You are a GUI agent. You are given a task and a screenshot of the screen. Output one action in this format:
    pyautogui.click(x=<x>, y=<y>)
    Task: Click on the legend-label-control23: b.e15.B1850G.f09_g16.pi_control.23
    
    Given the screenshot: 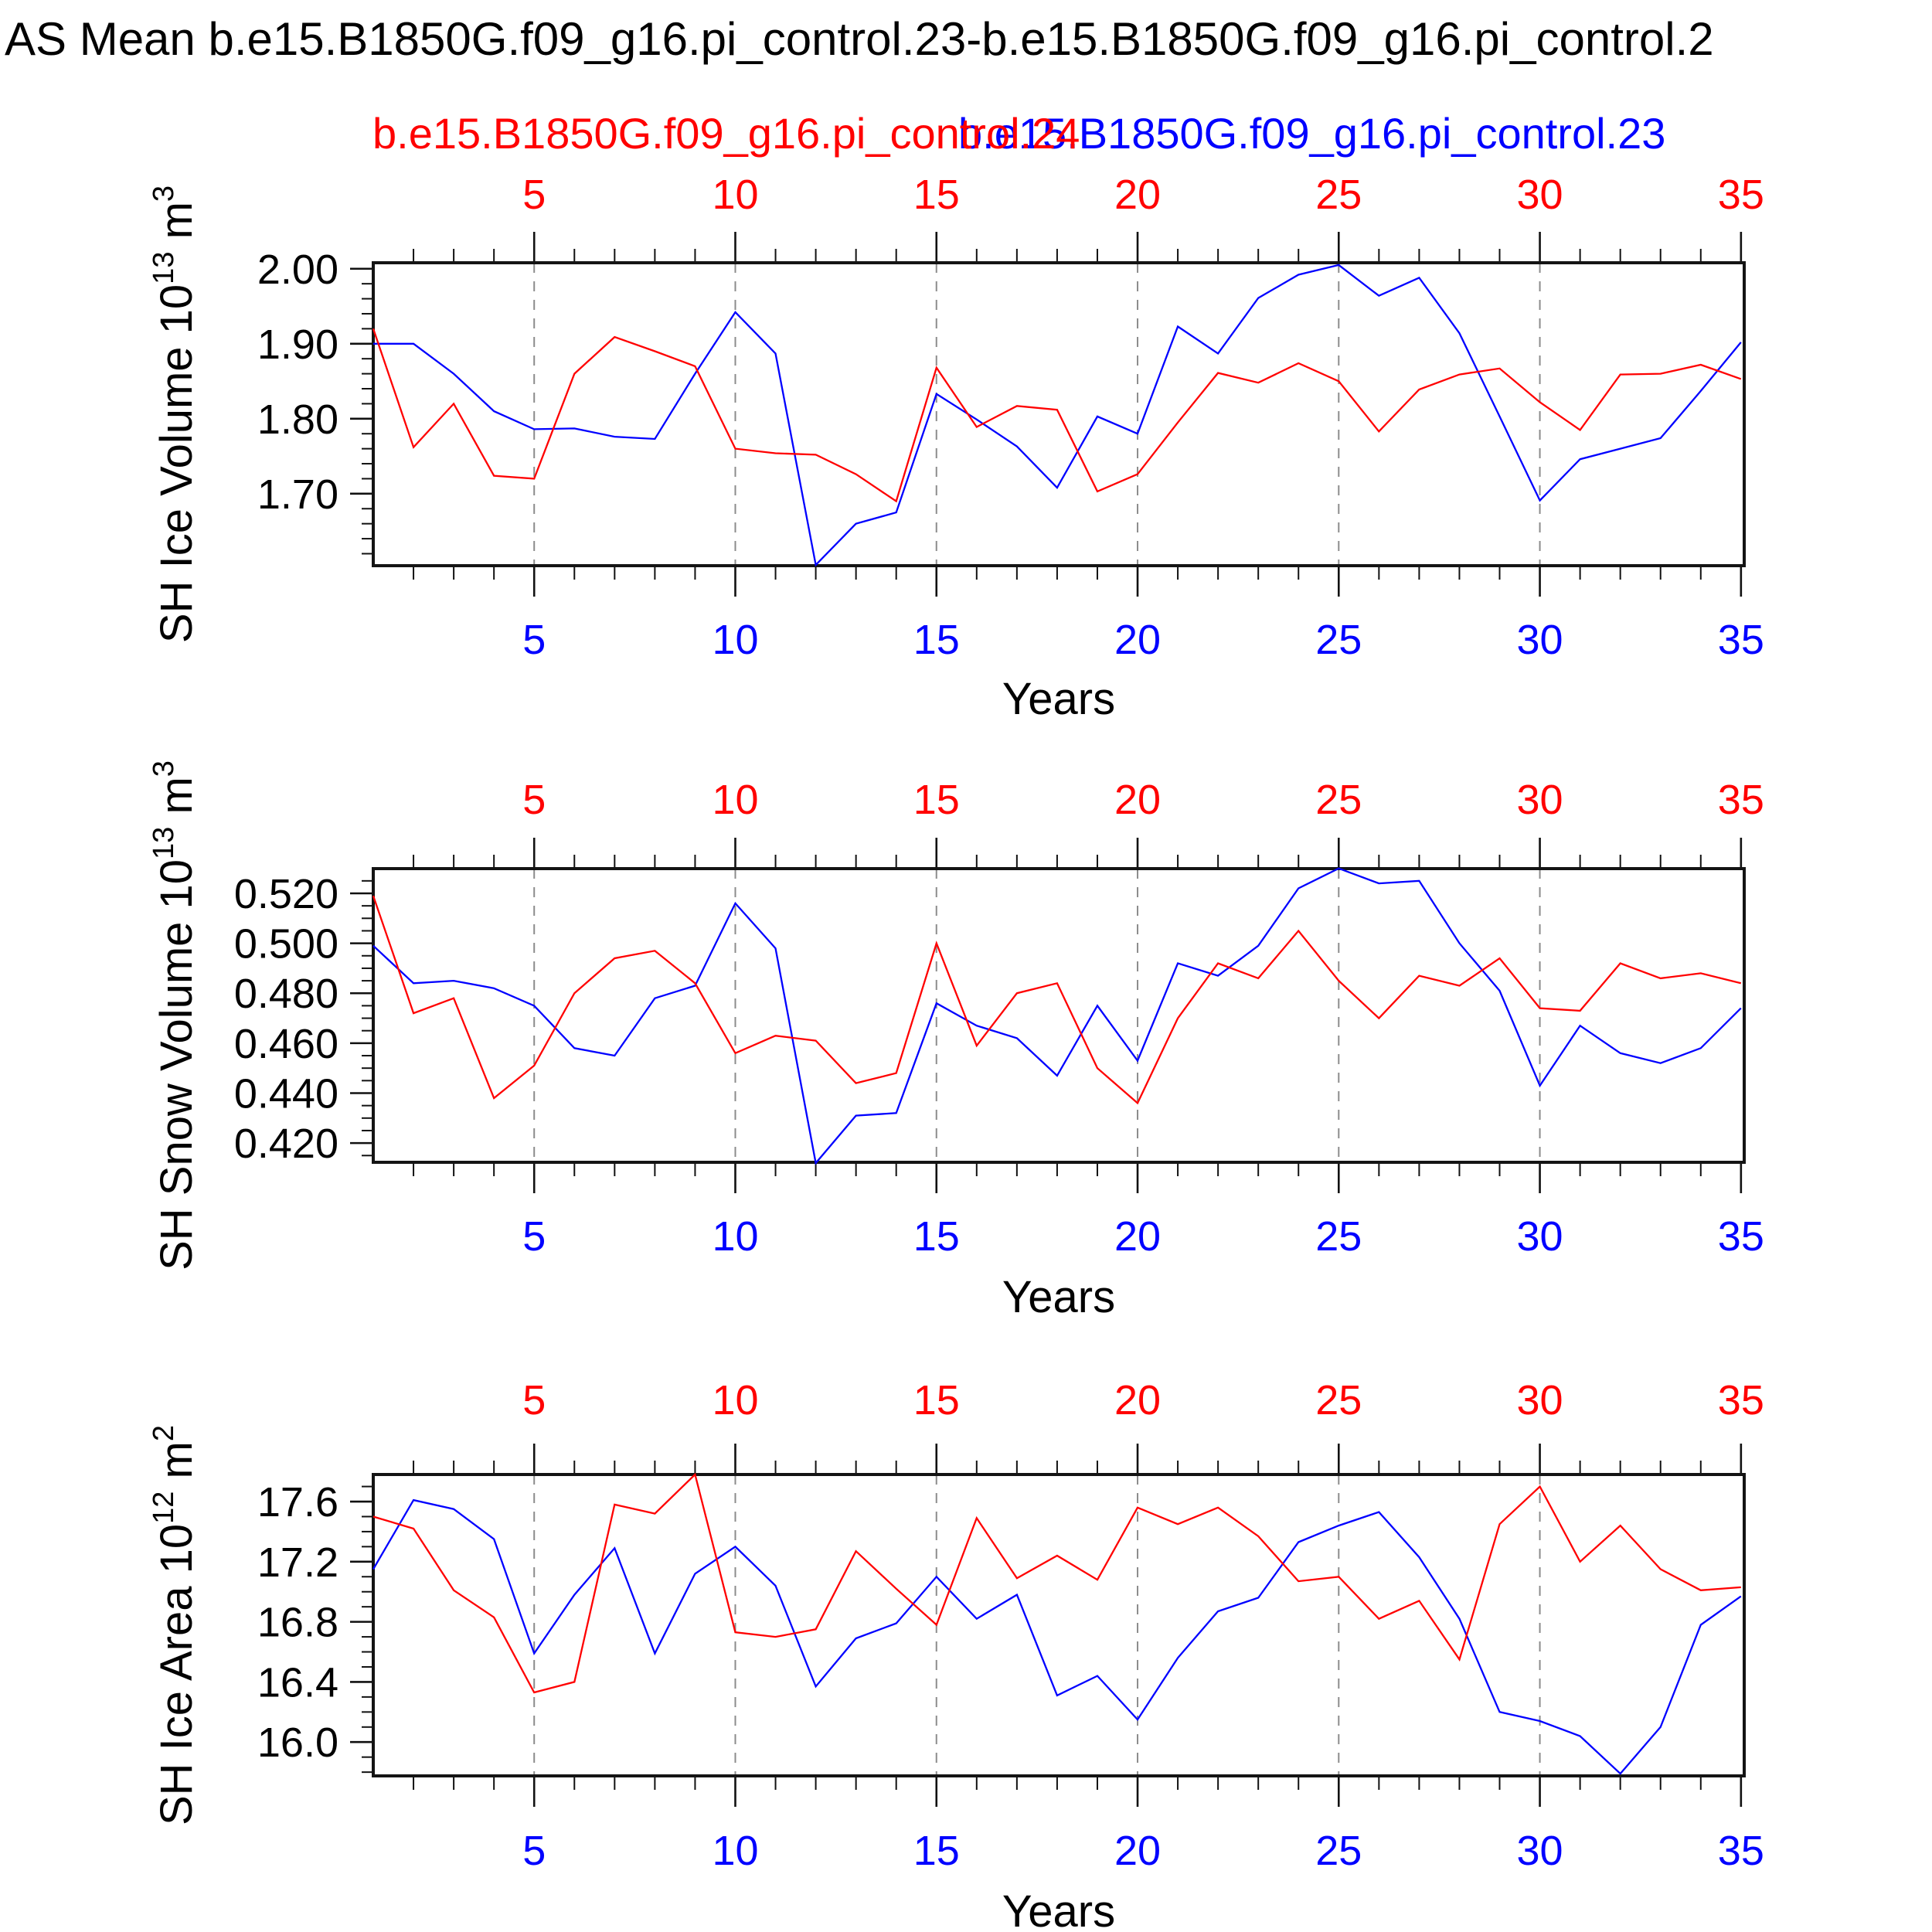 What is the action you would take?
    pyautogui.click(x=1312, y=134)
    